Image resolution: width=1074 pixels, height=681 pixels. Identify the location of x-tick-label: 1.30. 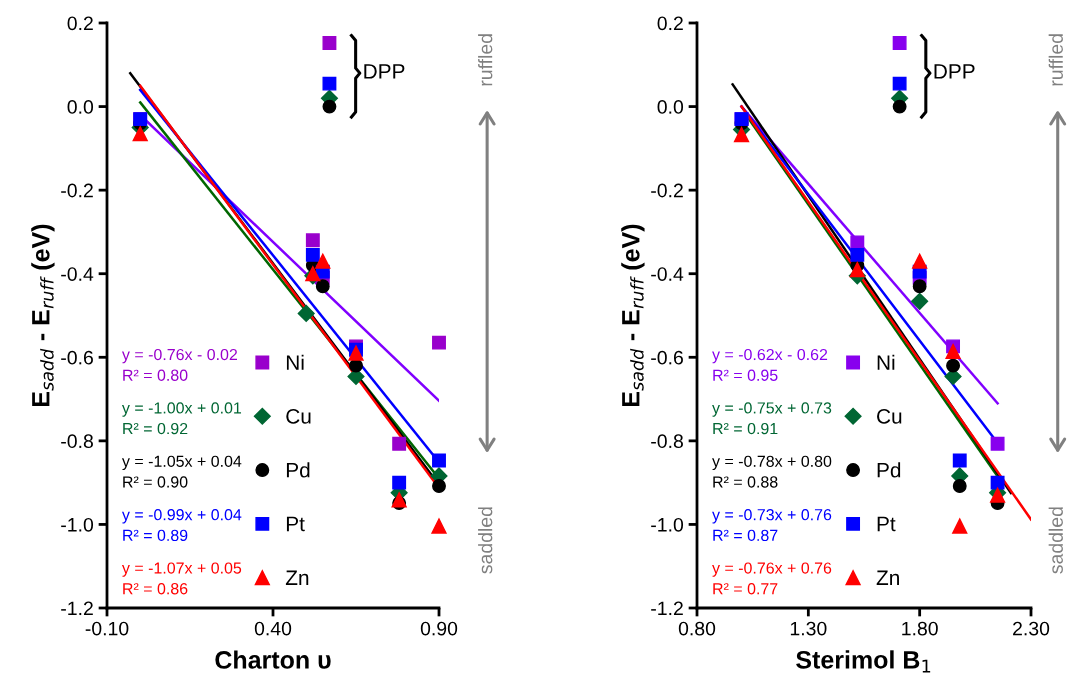
(808, 628).